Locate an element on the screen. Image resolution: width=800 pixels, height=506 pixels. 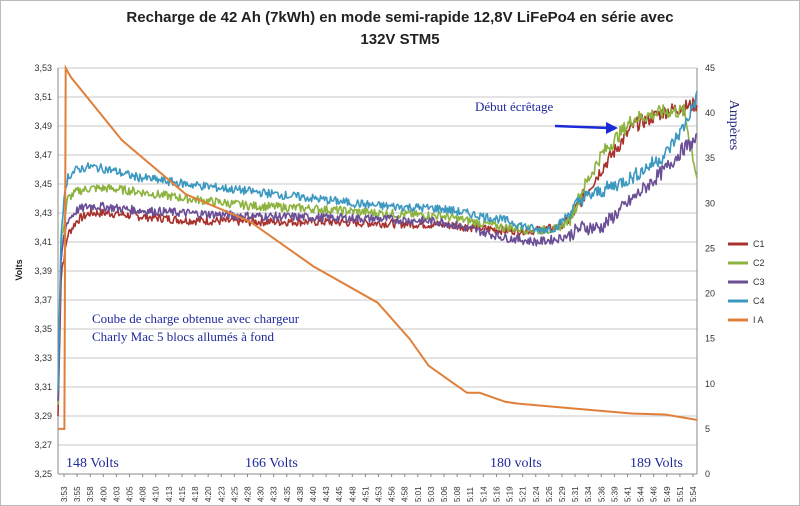
y-left-axis-title: Volts is located at coordinates (19, 269).